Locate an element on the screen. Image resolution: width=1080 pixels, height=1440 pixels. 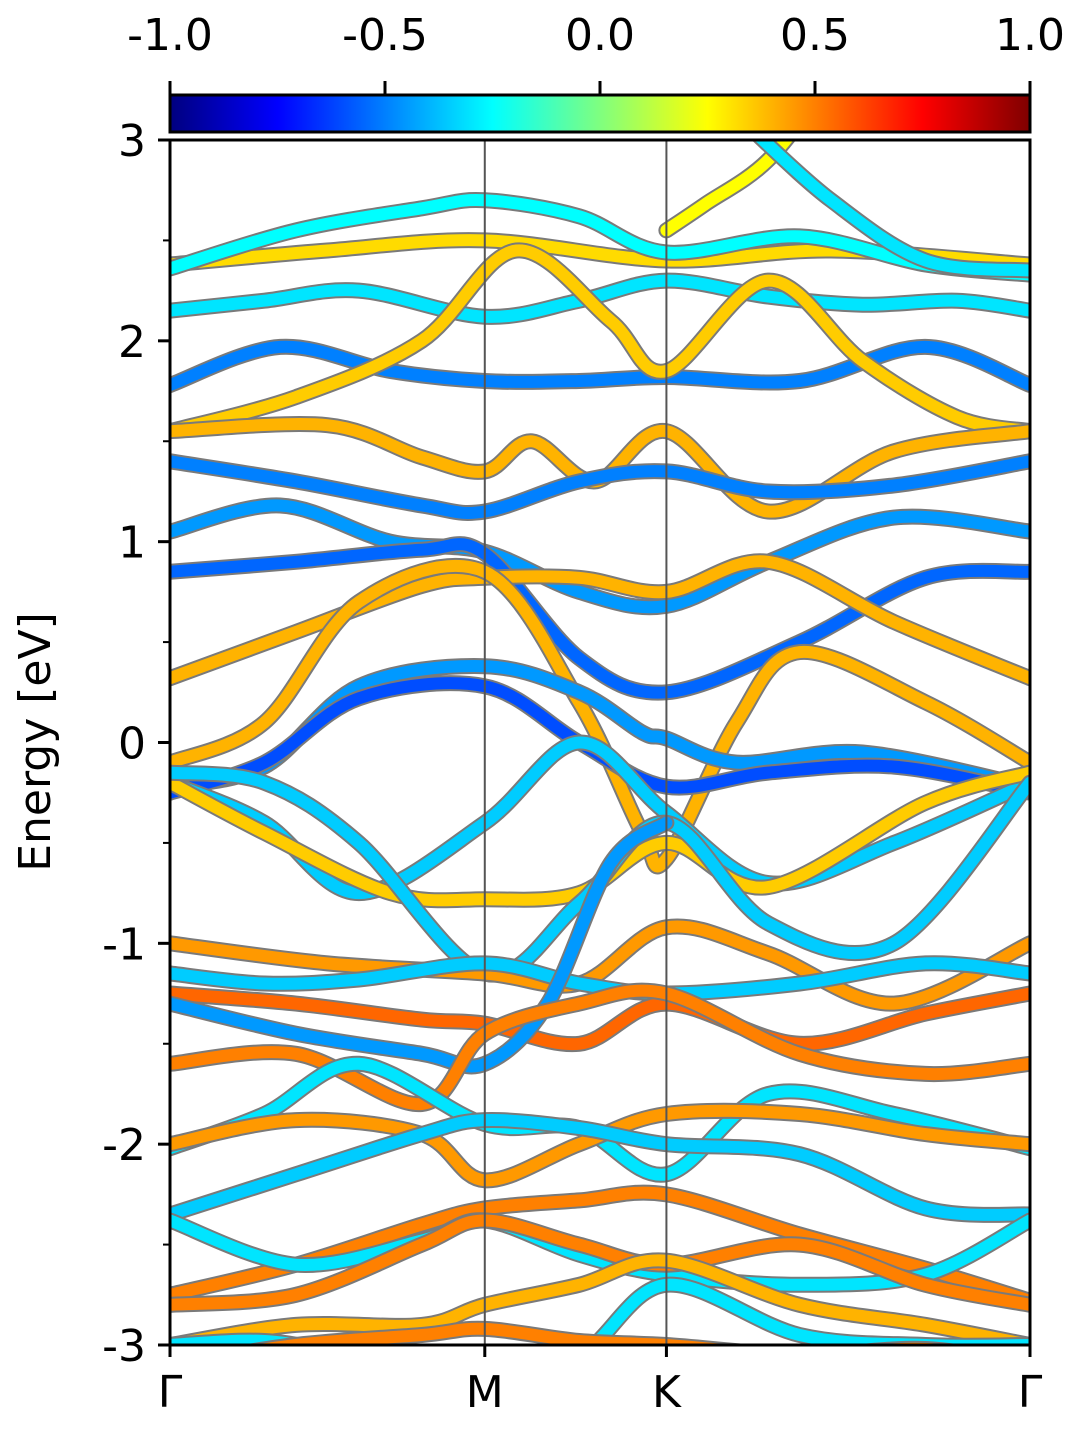
band-19-outline is located at coordinates (422, 944).